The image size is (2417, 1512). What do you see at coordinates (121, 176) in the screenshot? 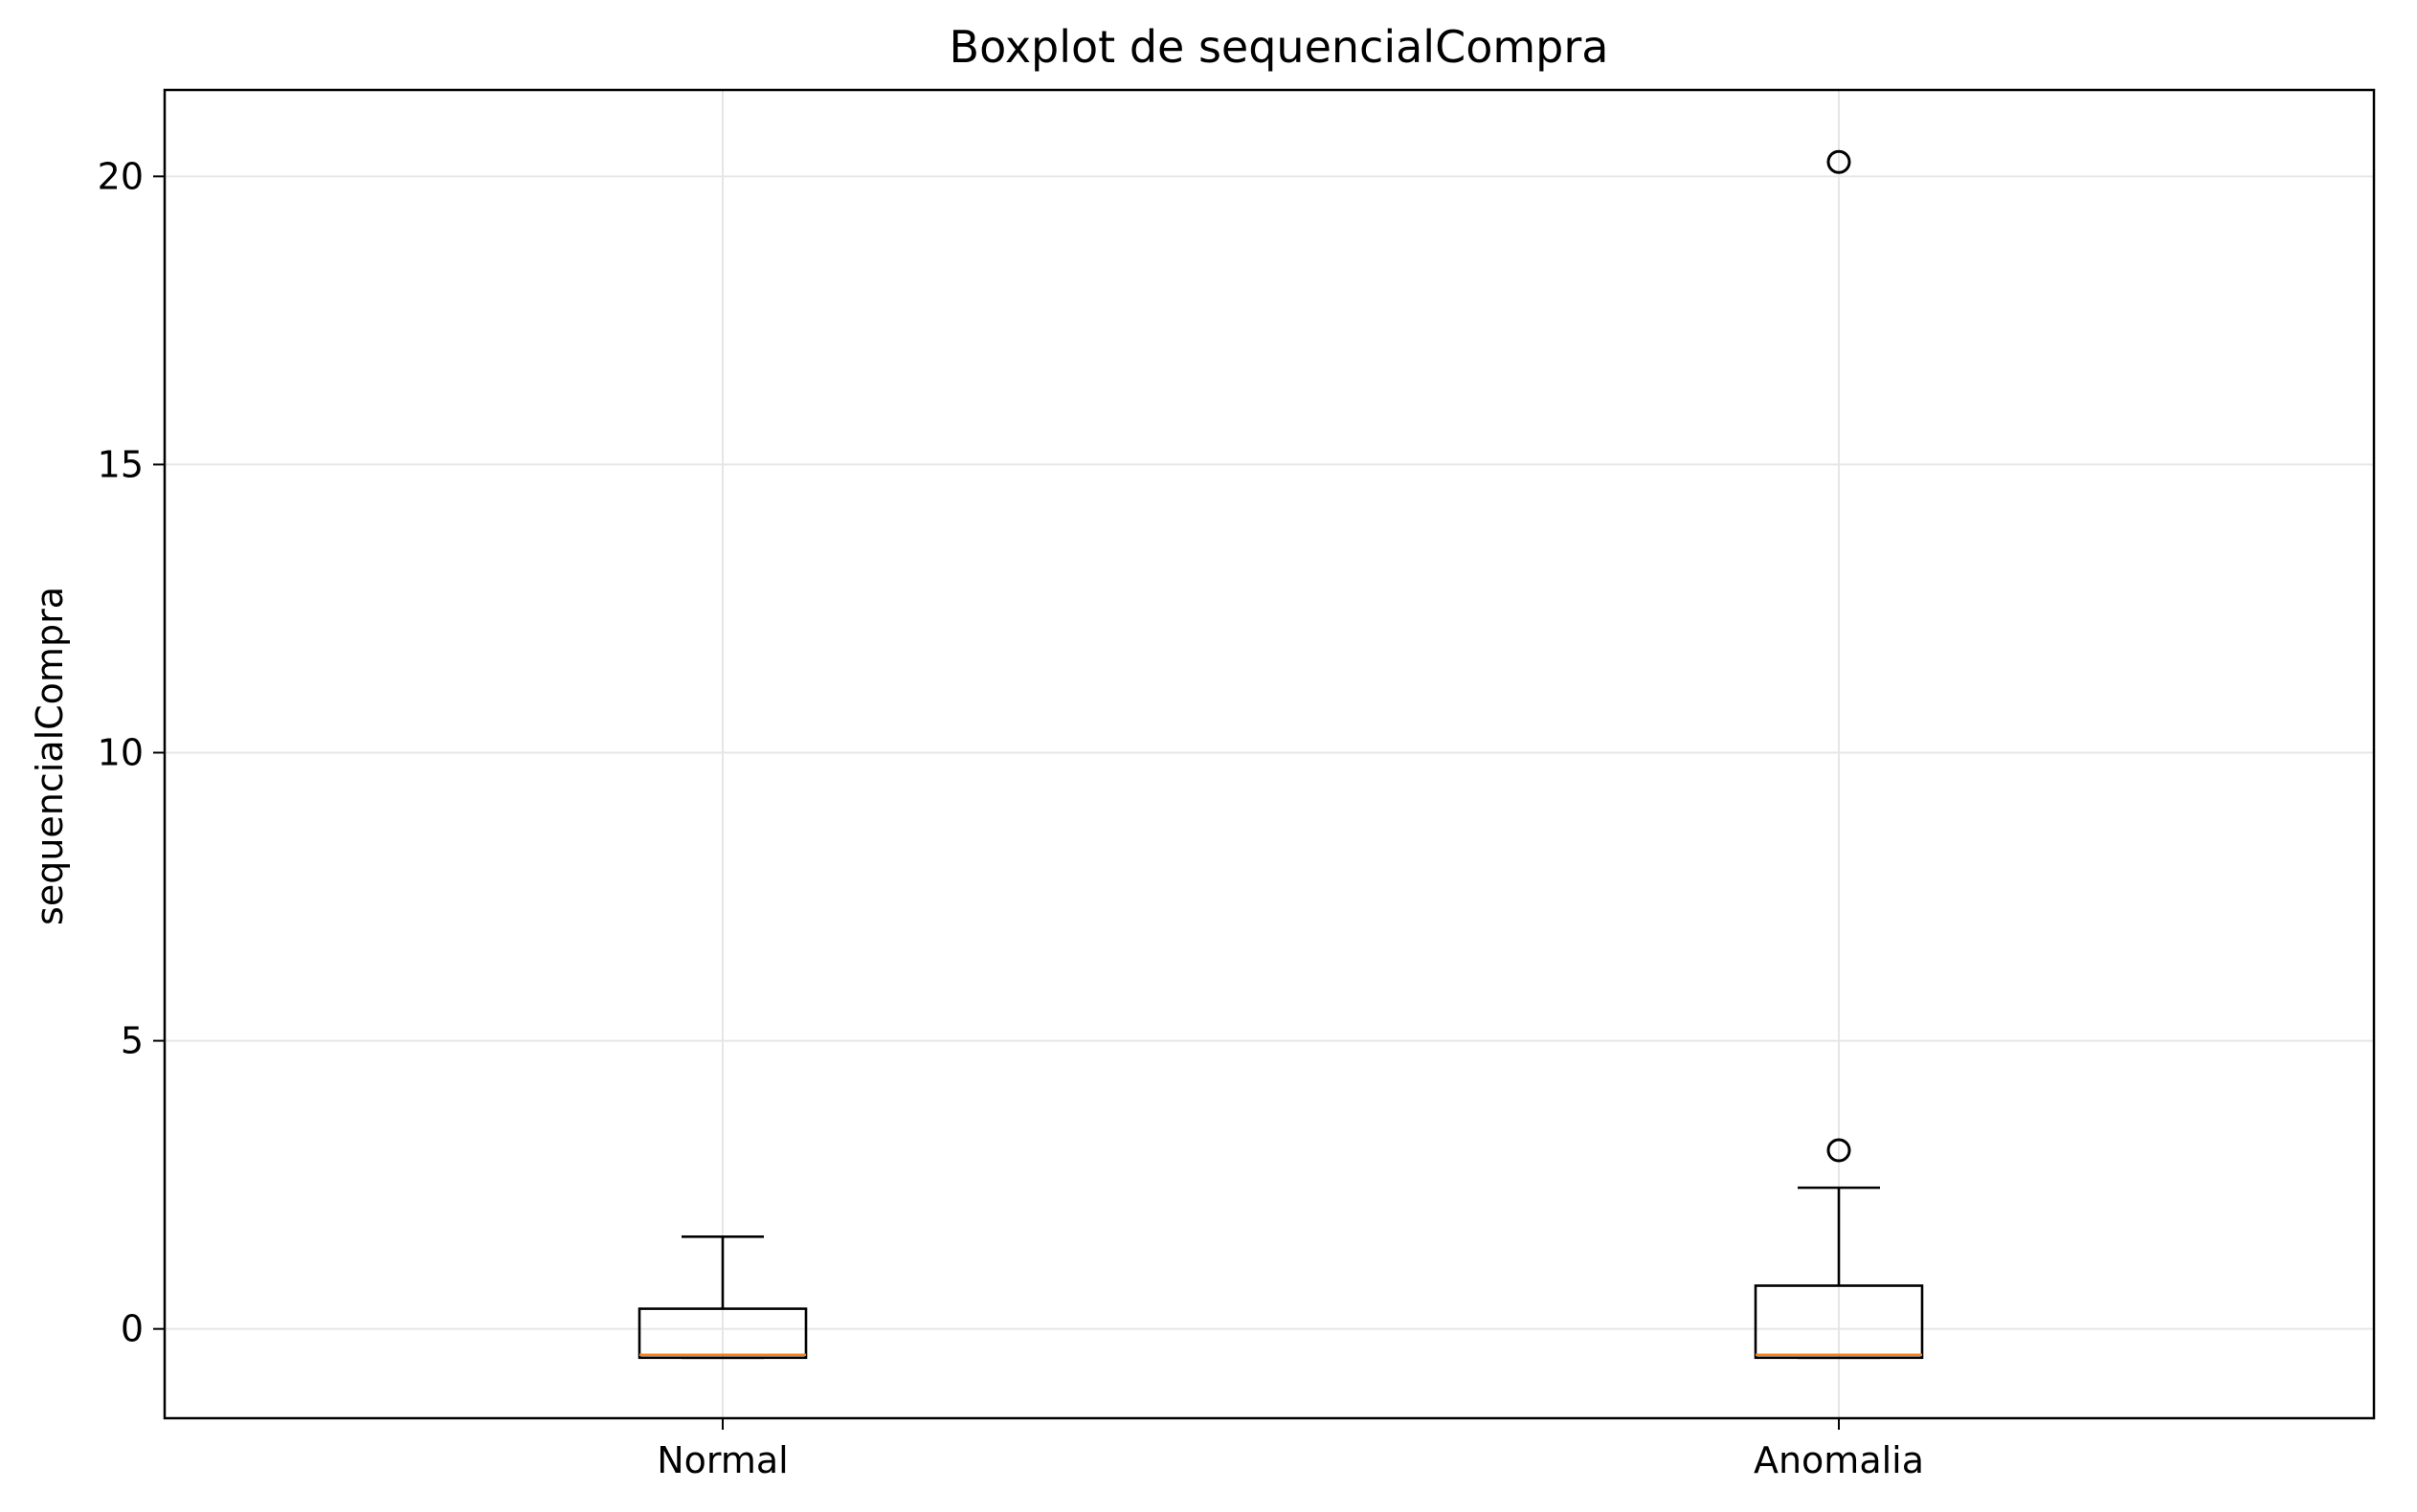
I see `y-tick-label: 20` at bounding box center [121, 176].